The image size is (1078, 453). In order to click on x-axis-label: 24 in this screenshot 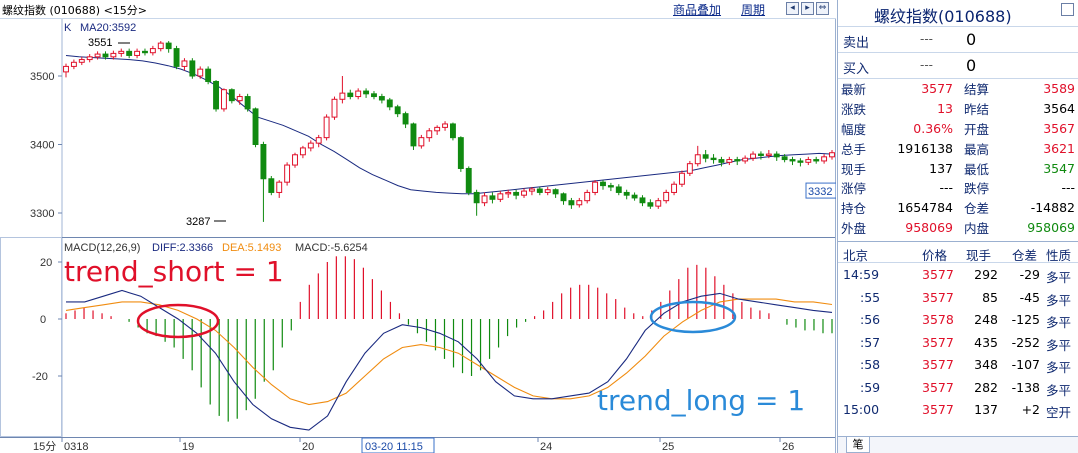, I will do `click(546, 447)`.